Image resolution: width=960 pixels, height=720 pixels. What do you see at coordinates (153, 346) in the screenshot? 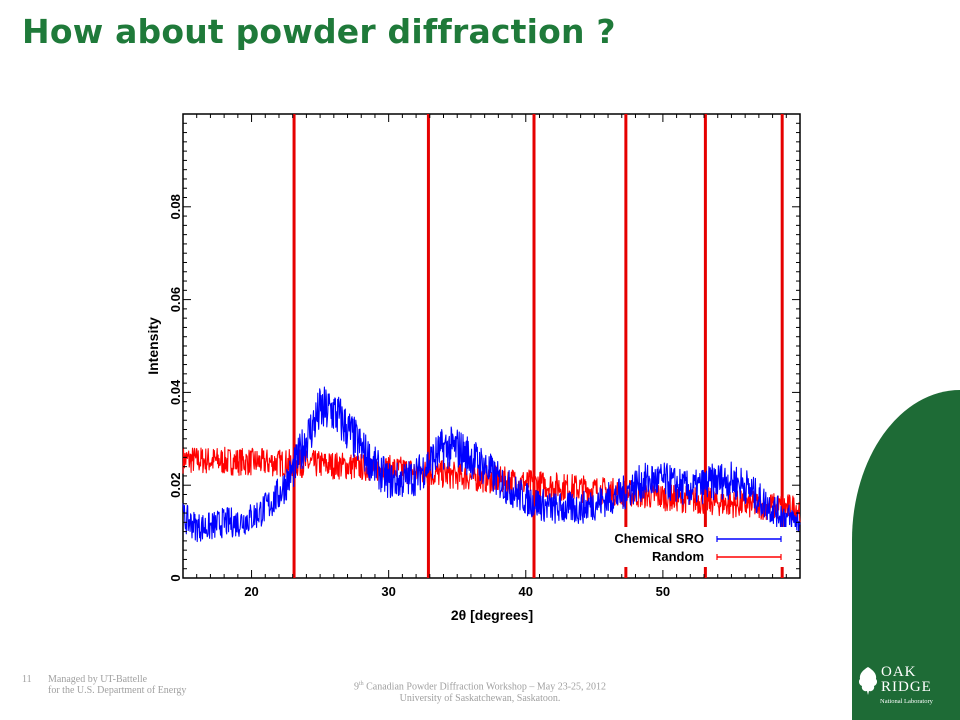
I see `y-axis-label: Intensity` at bounding box center [153, 346].